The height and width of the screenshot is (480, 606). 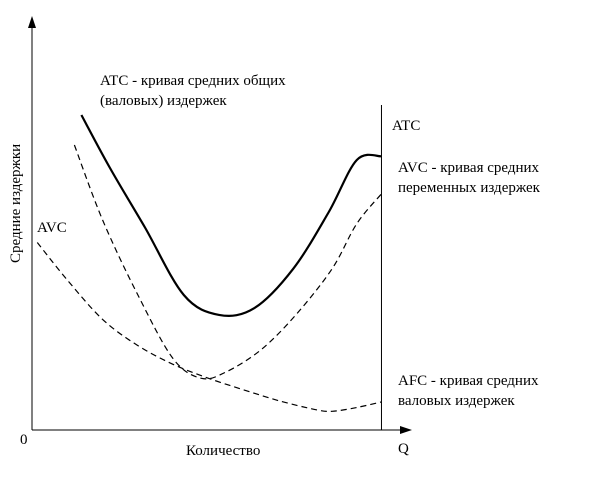 I want to click on origin-label: 0, so click(x=24, y=440).